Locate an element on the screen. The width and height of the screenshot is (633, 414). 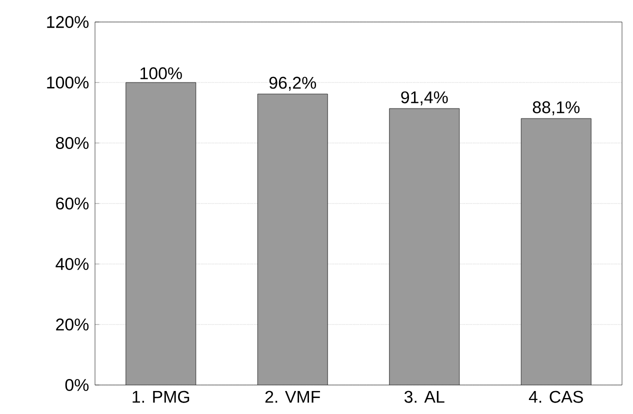
x-tick-label: 2. VMF is located at coordinates (292, 396).